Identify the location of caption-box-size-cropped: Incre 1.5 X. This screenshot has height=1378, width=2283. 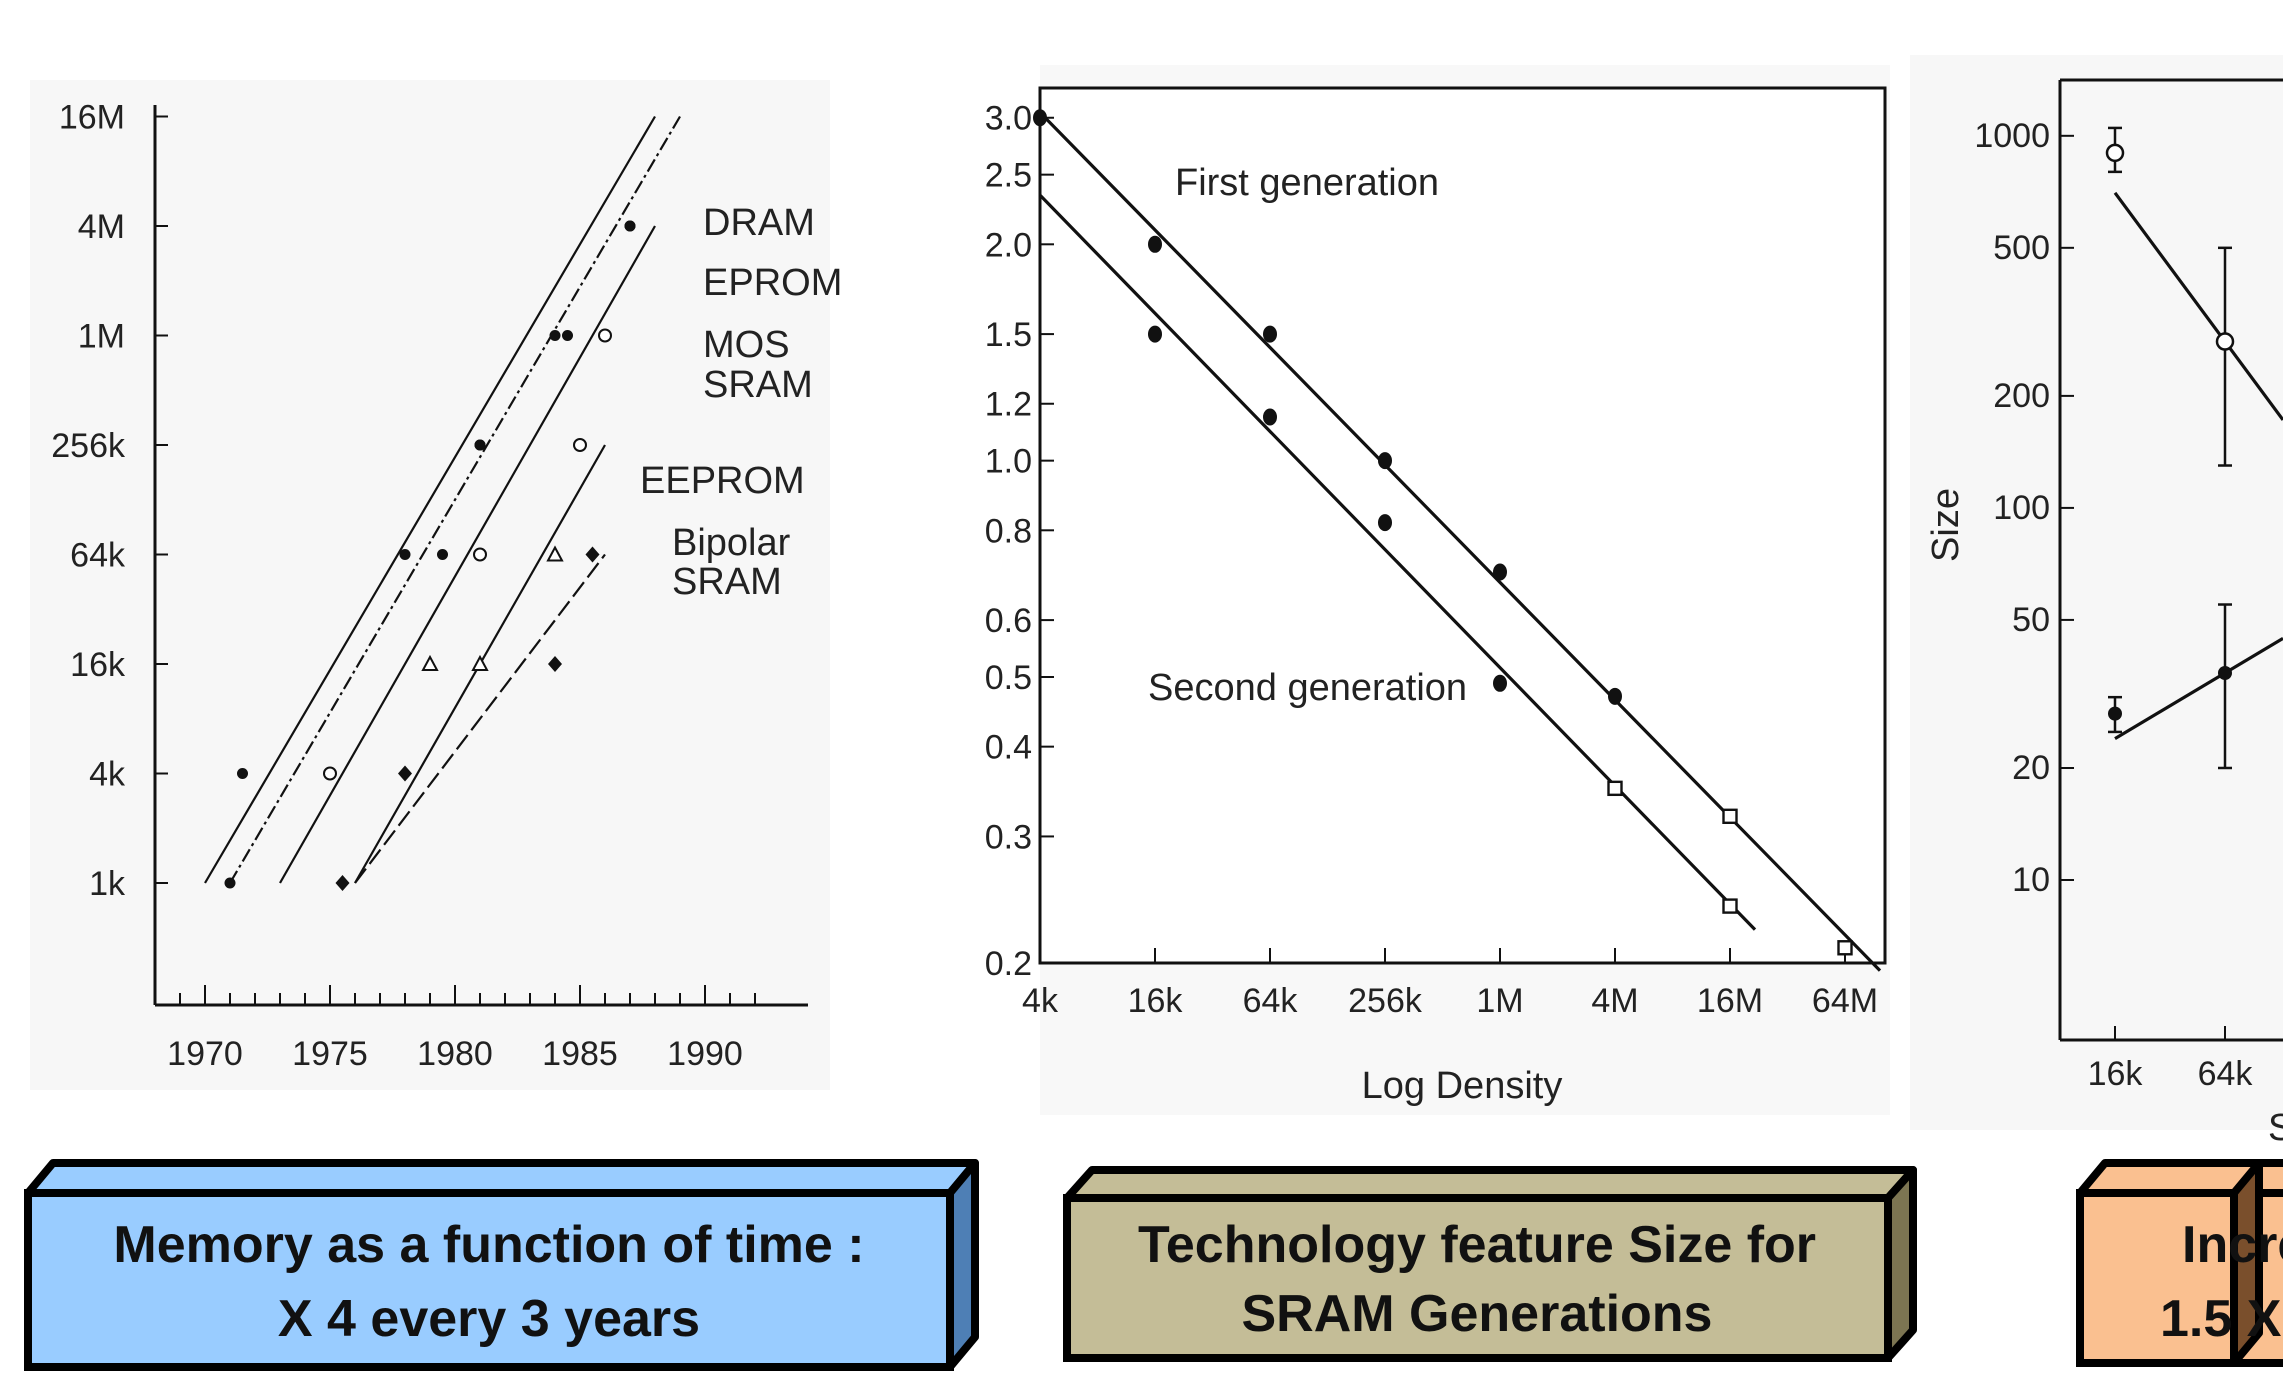
(2179, 1263).